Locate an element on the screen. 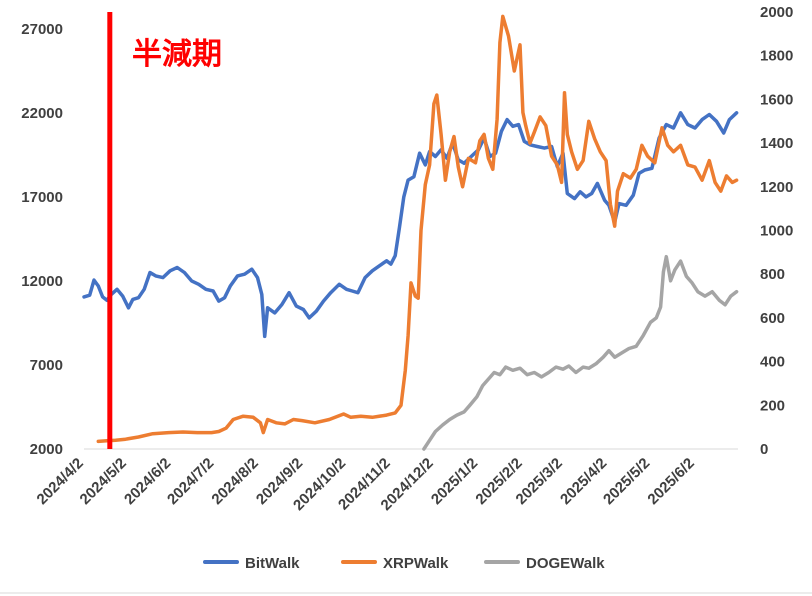 The height and width of the screenshot is (596, 812). left-y-tick-label: 22000 is located at coordinates (42, 113).